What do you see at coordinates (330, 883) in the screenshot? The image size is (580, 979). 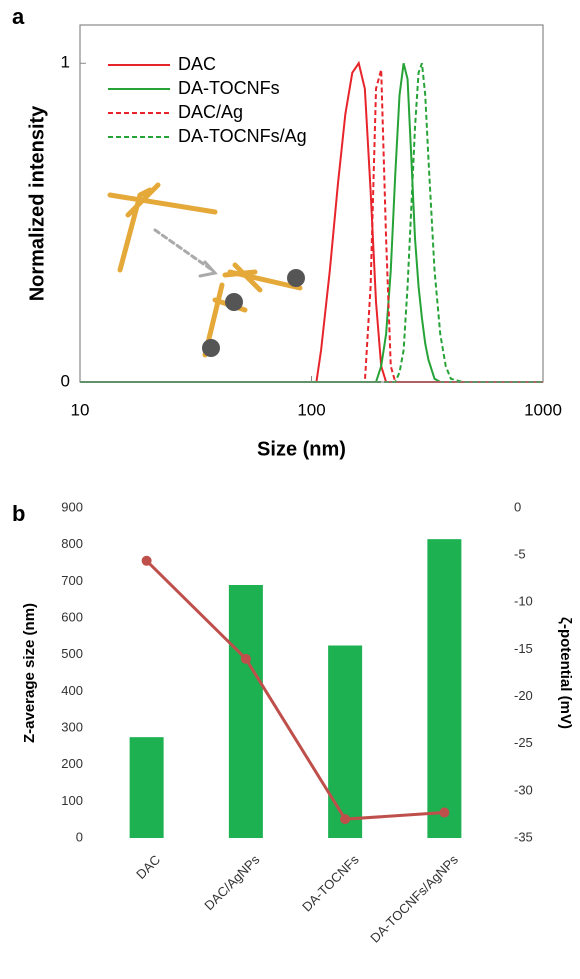 I see `x-tick-label: DA-TOCNFs` at bounding box center [330, 883].